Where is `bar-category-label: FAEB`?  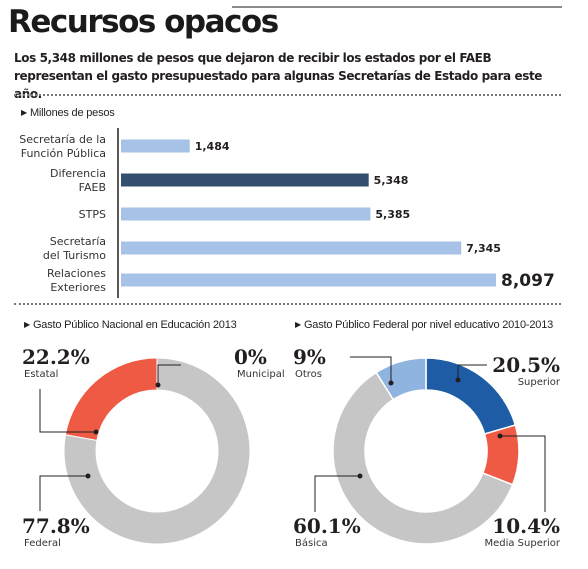 bar-category-label: FAEB is located at coordinates (92, 187).